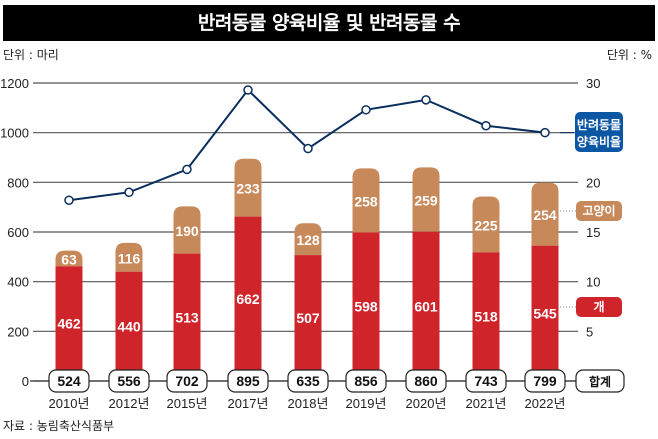 This screenshot has width=658, height=439. I want to click on left-tick-label: 1200, so click(14, 83).